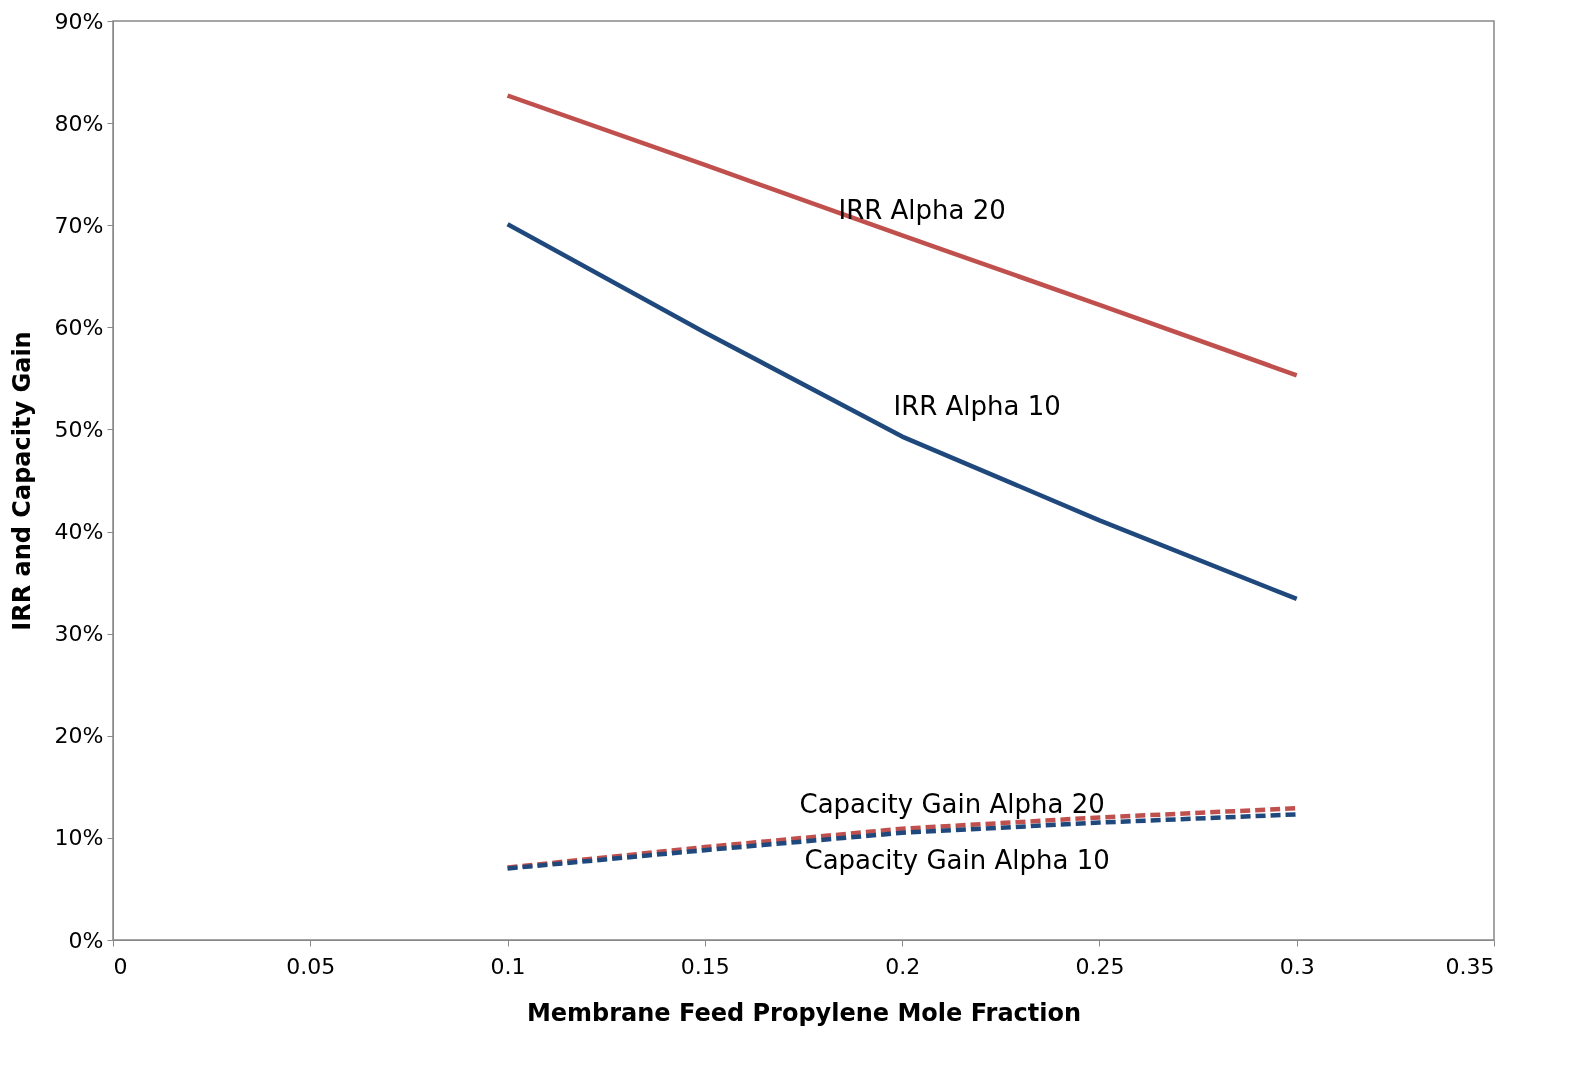  Describe the element at coordinates (1470, 966) in the screenshot. I see `x-tick-label: 0.35` at that location.